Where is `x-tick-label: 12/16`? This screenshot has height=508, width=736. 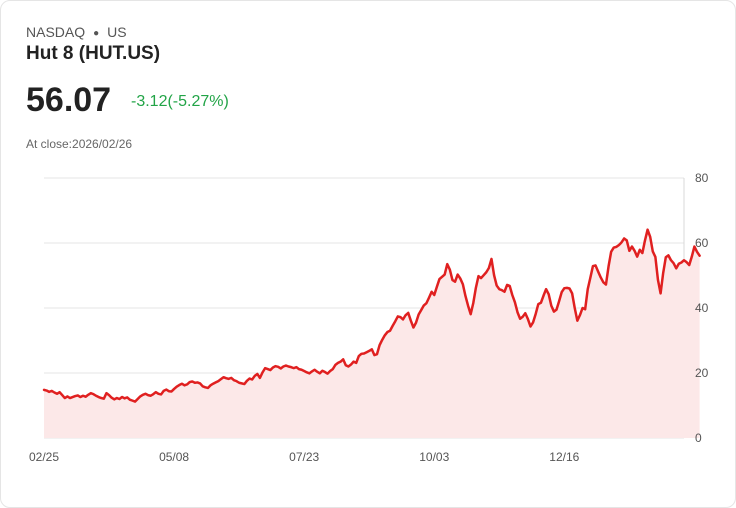
x-tick-label: 12/16 is located at coordinates (564, 457).